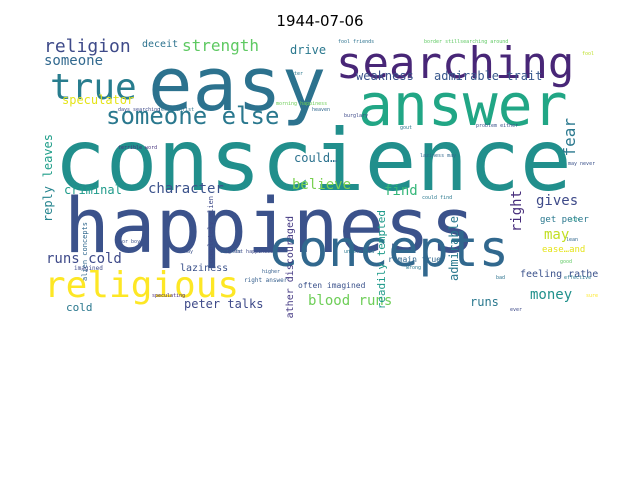 The width and height of the screenshot is (640, 480). What do you see at coordinates (582, 164) in the screenshot?
I see `word-may-never: may never` at bounding box center [582, 164].